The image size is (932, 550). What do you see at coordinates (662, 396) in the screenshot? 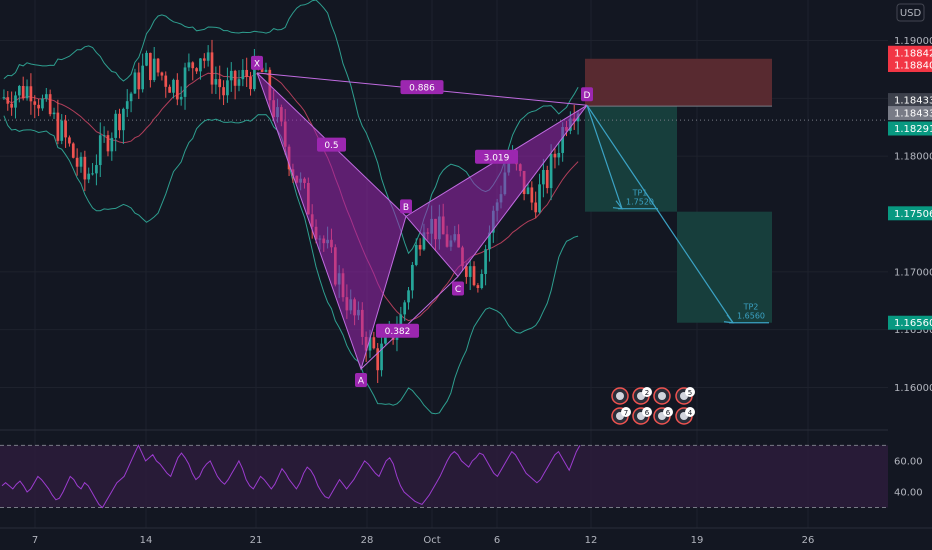
I see `event-flag-inner` at bounding box center [662, 396].